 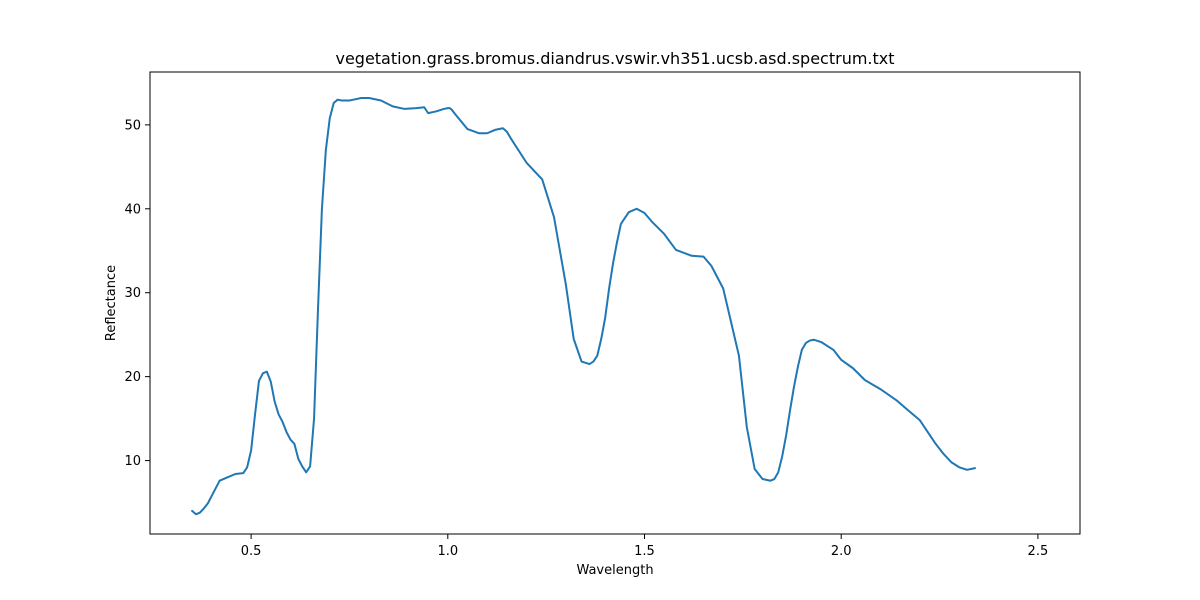 What do you see at coordinates (1038, 551) in the screenshot?
I see `x-tick-label: 2.5` at bounding box center [1038, 551].